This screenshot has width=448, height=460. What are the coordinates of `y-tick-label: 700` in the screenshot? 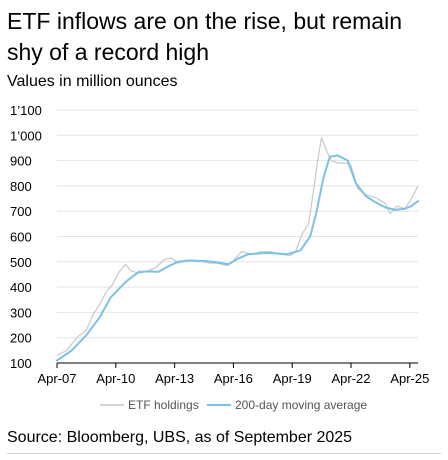 It's located at (21, 211).